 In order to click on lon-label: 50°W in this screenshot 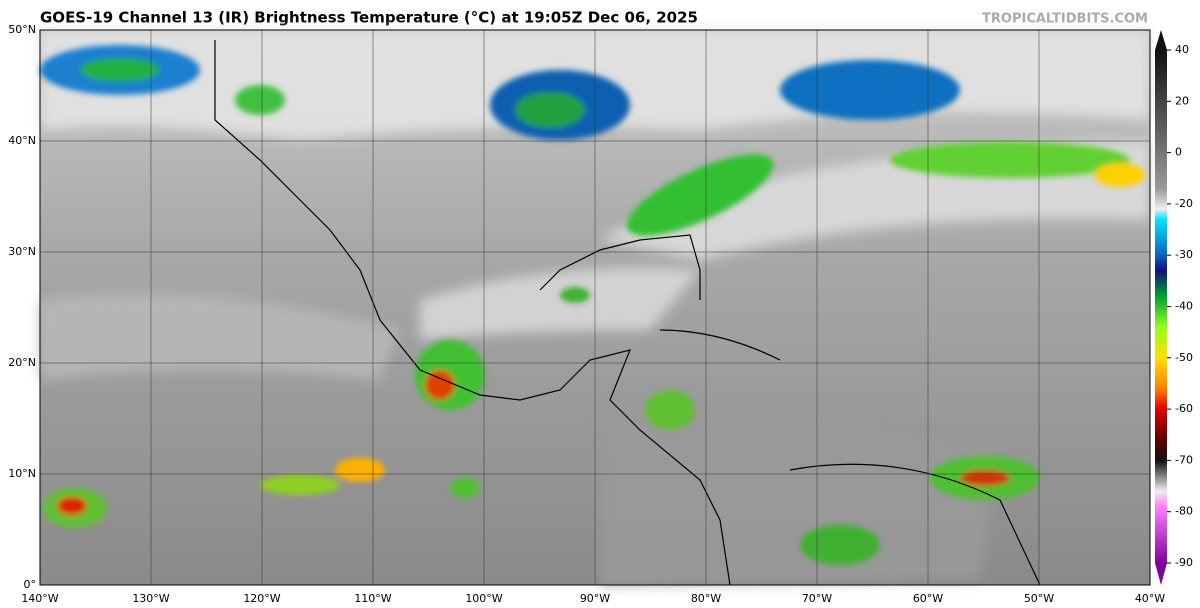, I will do `click(1039, 598)`.